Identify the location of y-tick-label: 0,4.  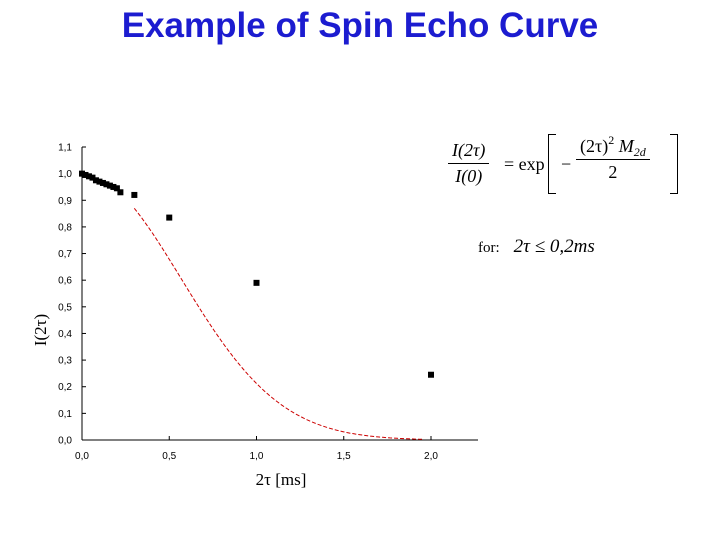
(65, 334).